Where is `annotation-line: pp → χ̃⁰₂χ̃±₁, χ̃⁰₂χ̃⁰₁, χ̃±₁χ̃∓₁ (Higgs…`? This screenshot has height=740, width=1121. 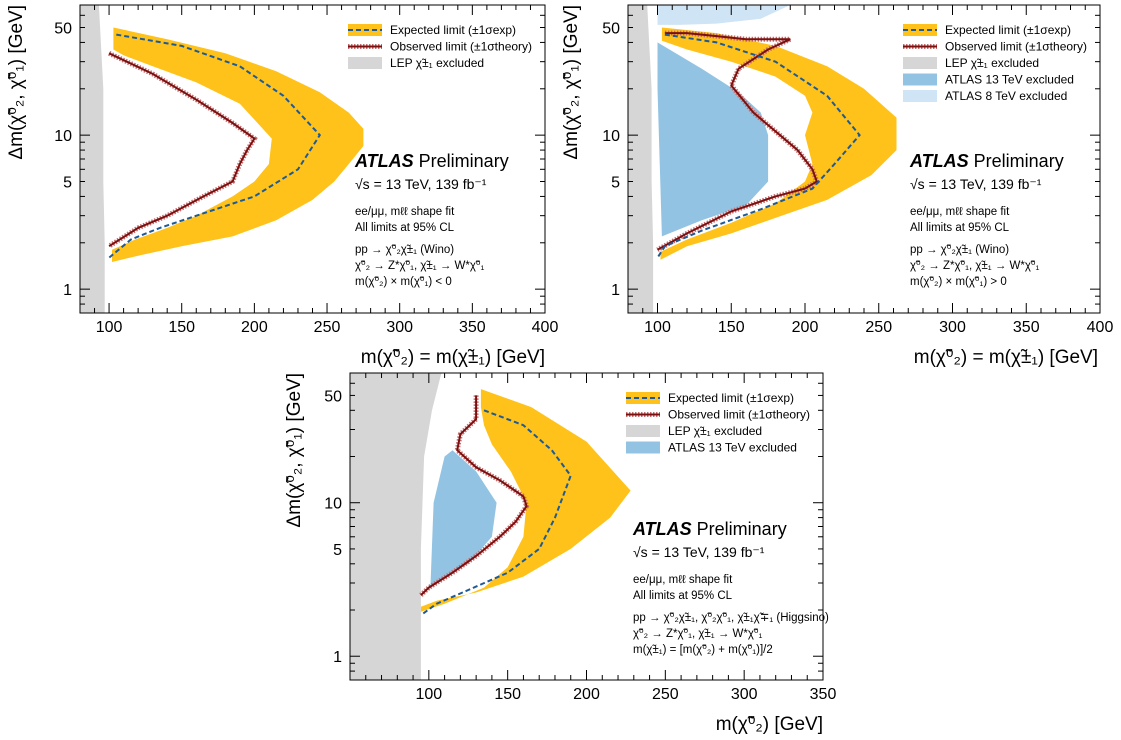
annotation-line: pp → χ̃⁰₂χ̃±₁, χ̃⁰₂χ̃⁰₁, χ̃±₁χ̃∓₁ (Higgs… is located at coordinates (731, 618).